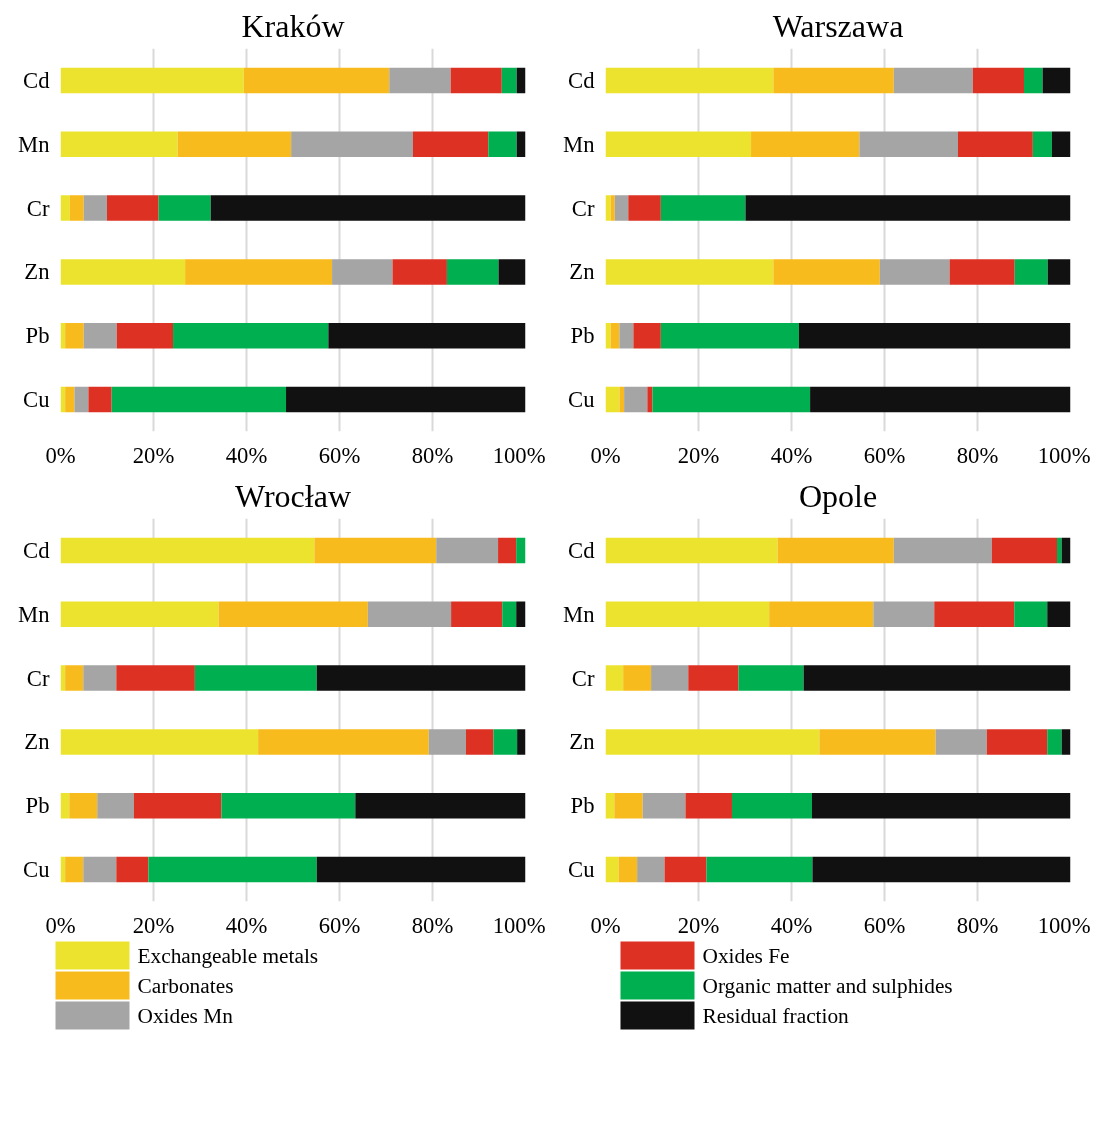 Image resolution: width=1114 pixels, height=1123 pixels. Describe the element at coordinates (228, 955) in the screenshot. I see `legend-label: Exchangeable metals` at that location.